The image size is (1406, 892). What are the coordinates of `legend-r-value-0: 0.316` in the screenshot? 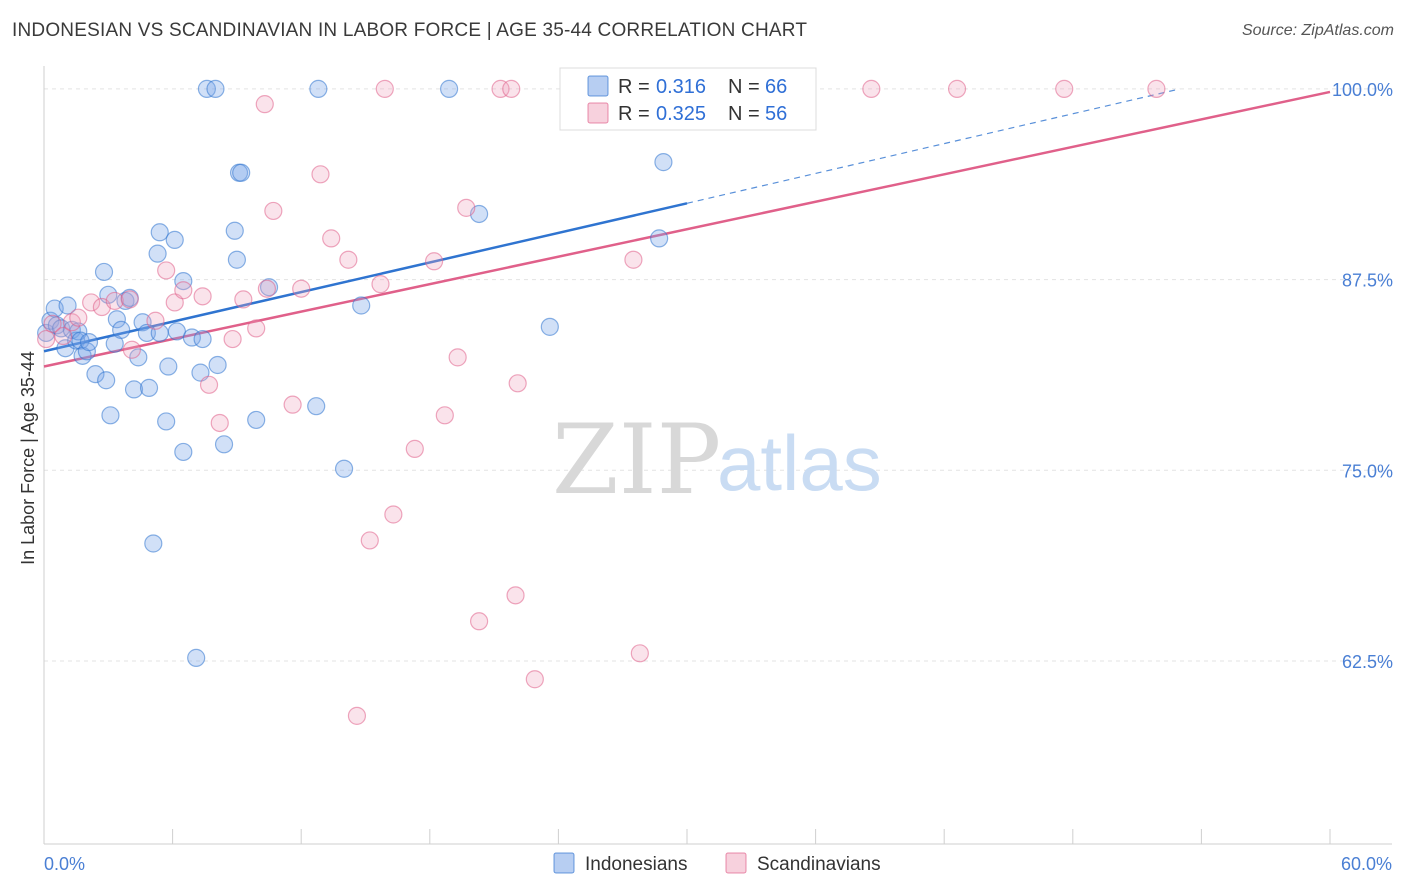 It's located at (681, 87).